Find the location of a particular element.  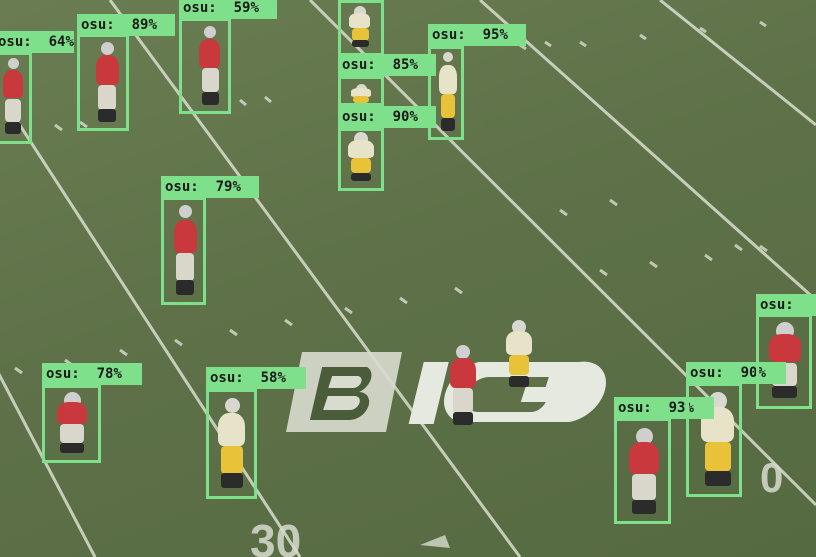

detection-label: osu: is located at coordinates (786, 305).